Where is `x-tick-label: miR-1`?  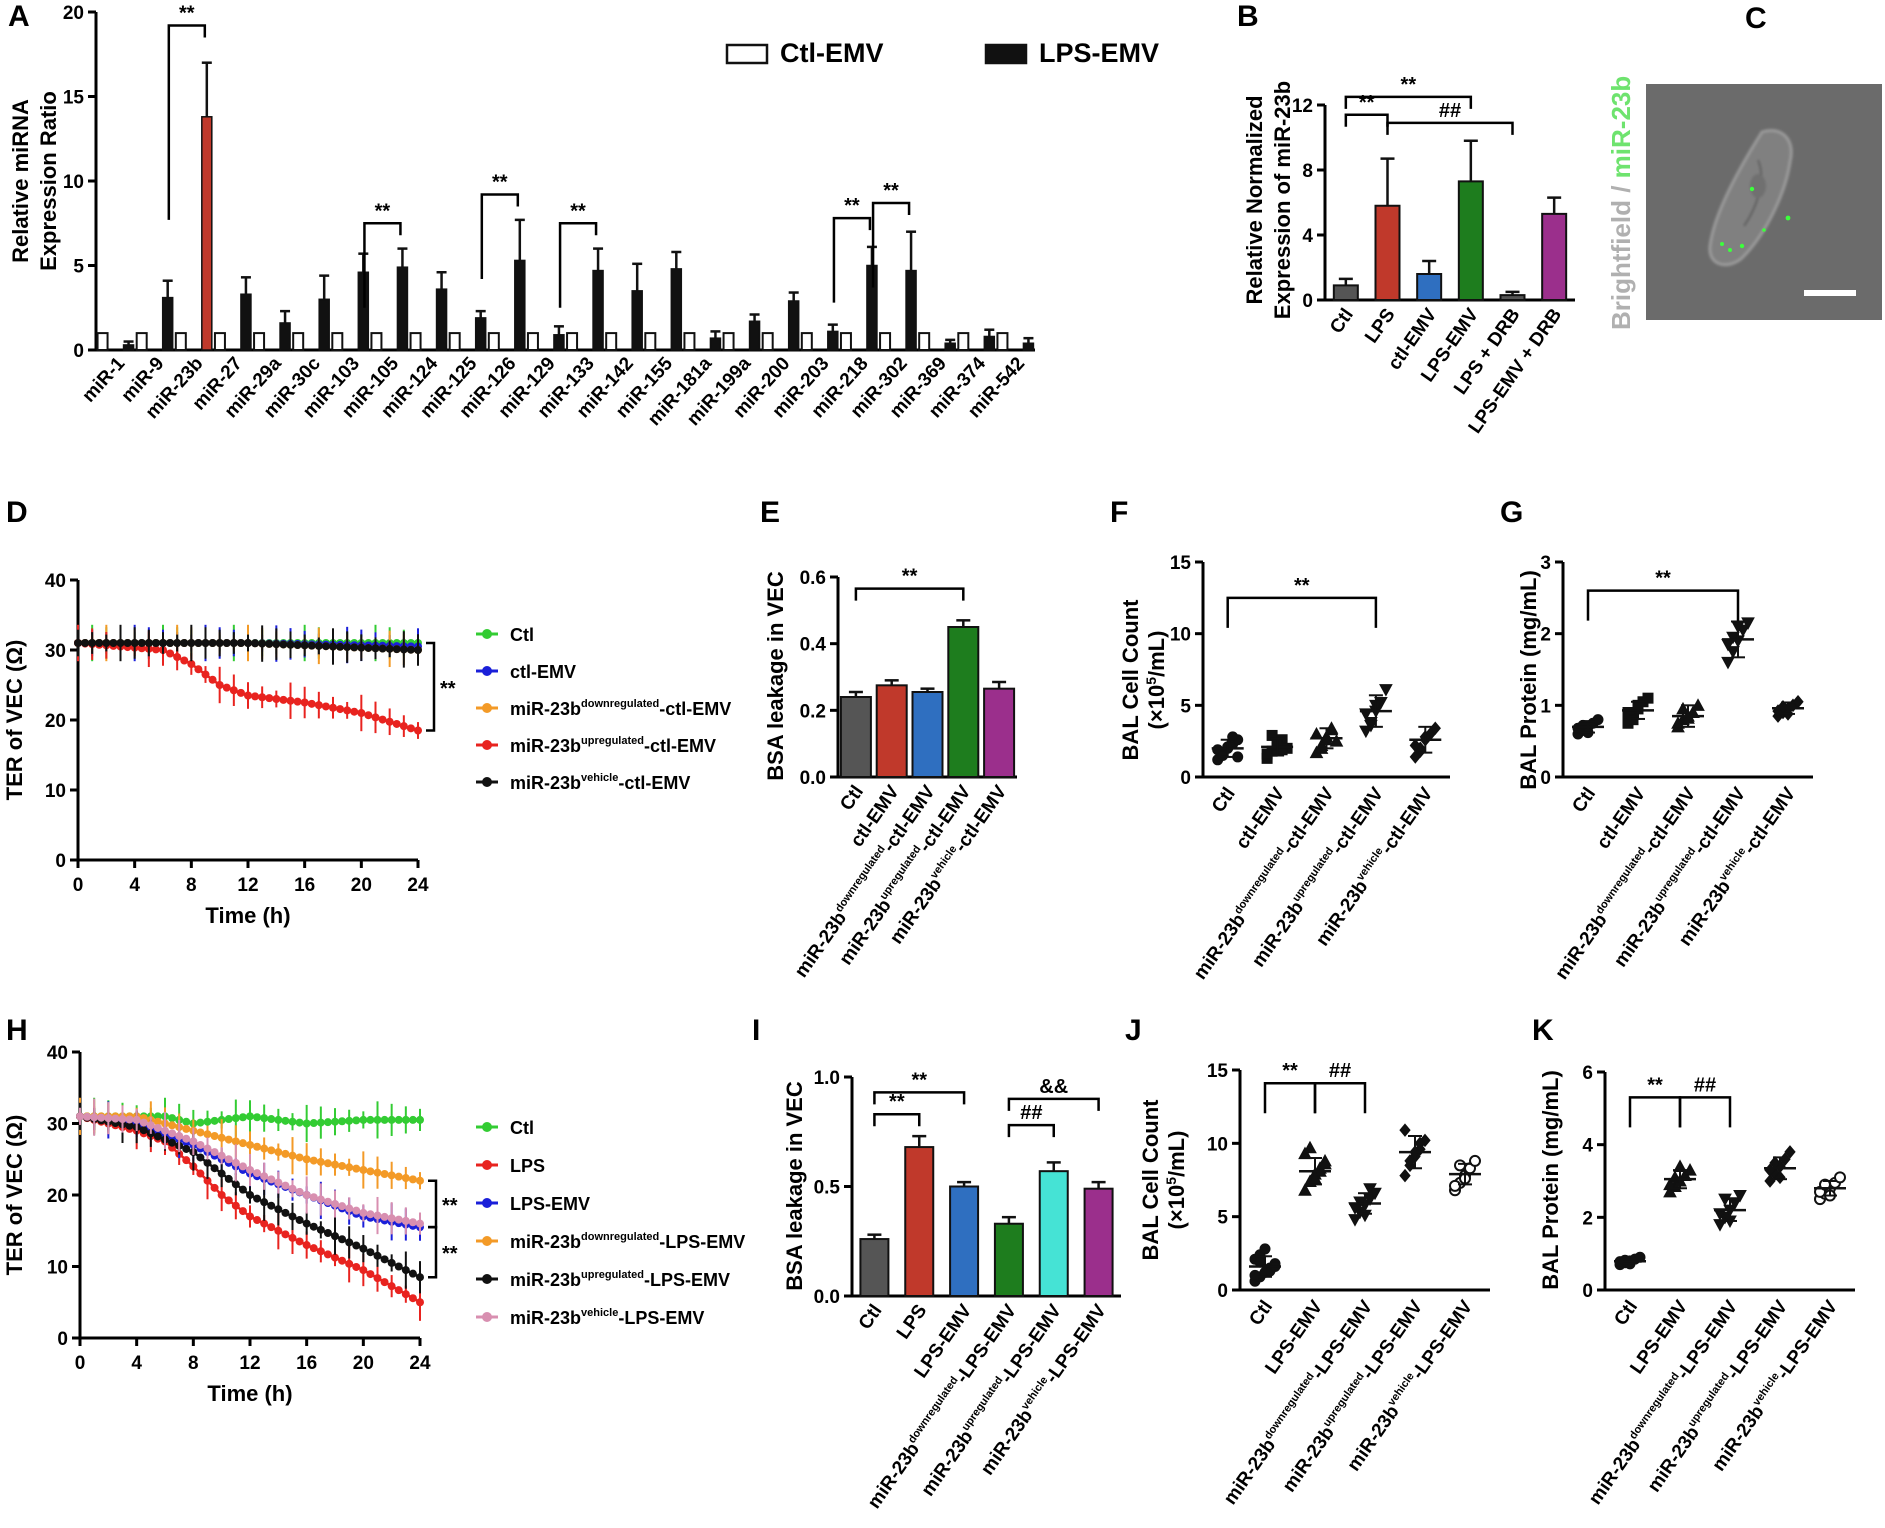 x-tick-label: miR-1 is located at coordinates (103, 380).